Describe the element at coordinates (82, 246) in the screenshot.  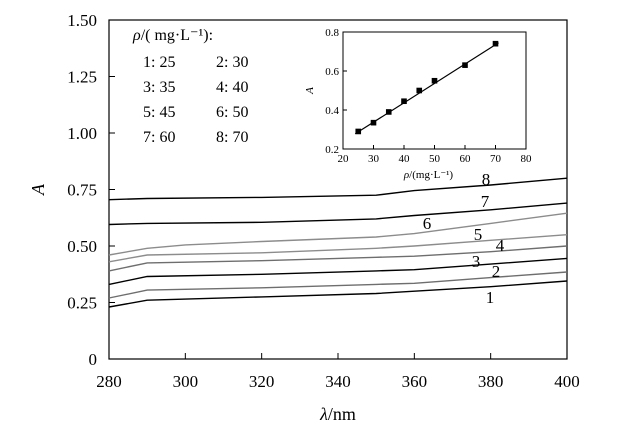
I see `y-tick-label: 0.50` at that location.